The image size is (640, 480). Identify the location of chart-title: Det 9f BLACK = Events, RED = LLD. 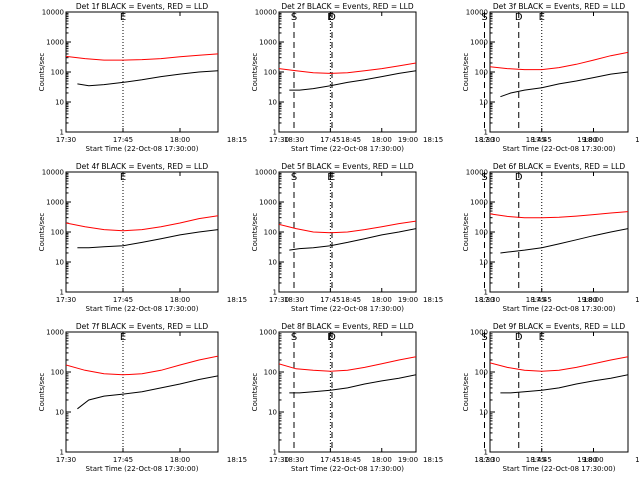
(559, 326).